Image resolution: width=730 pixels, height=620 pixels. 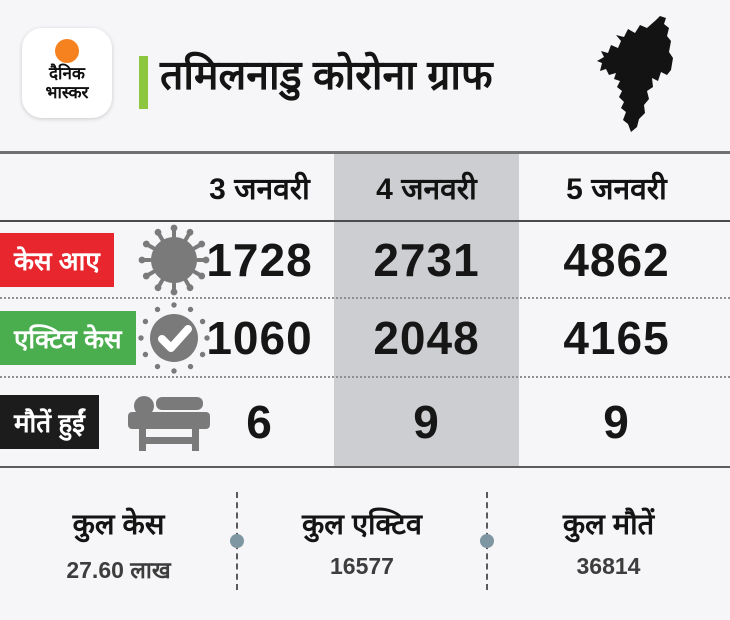 What do you see at coordinates (426, 259) in the screenshot?
I see `new-cases-jan4: 2731` at bounding box center [426, 259].